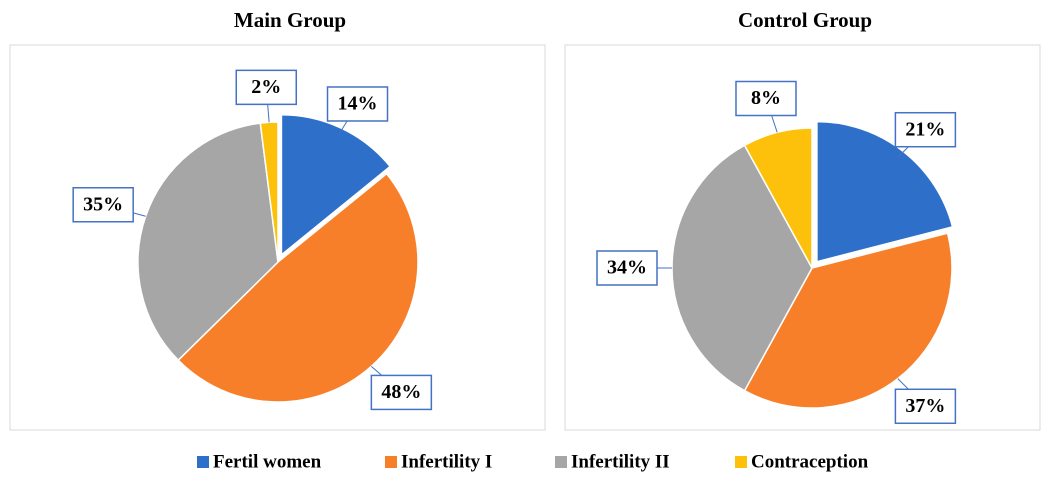  What do you see at coordinates (446, 461) in the screenshot?
I see `legend-label: Infertility I` at bounding box center [446, 461].